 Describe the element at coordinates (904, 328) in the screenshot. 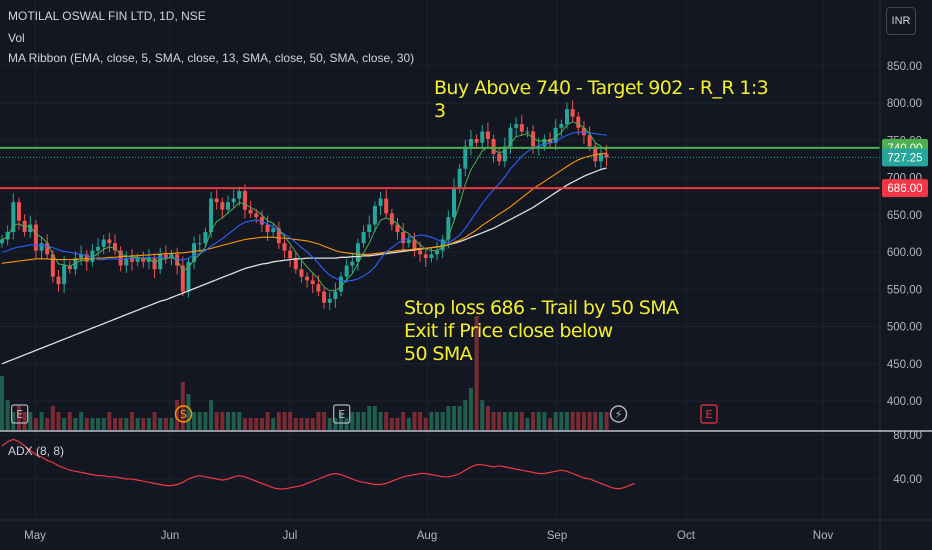

I see `y-tick-label: 500.00` at that location.